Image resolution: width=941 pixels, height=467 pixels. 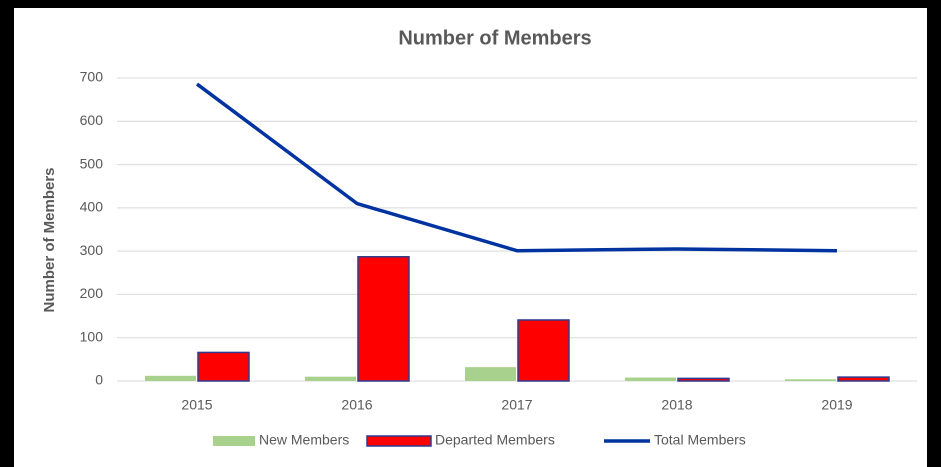 What do you see at coordinates (92, 163) in the screenshot?
I see `y-tick-label: 500` at bounding box center [92, 163].